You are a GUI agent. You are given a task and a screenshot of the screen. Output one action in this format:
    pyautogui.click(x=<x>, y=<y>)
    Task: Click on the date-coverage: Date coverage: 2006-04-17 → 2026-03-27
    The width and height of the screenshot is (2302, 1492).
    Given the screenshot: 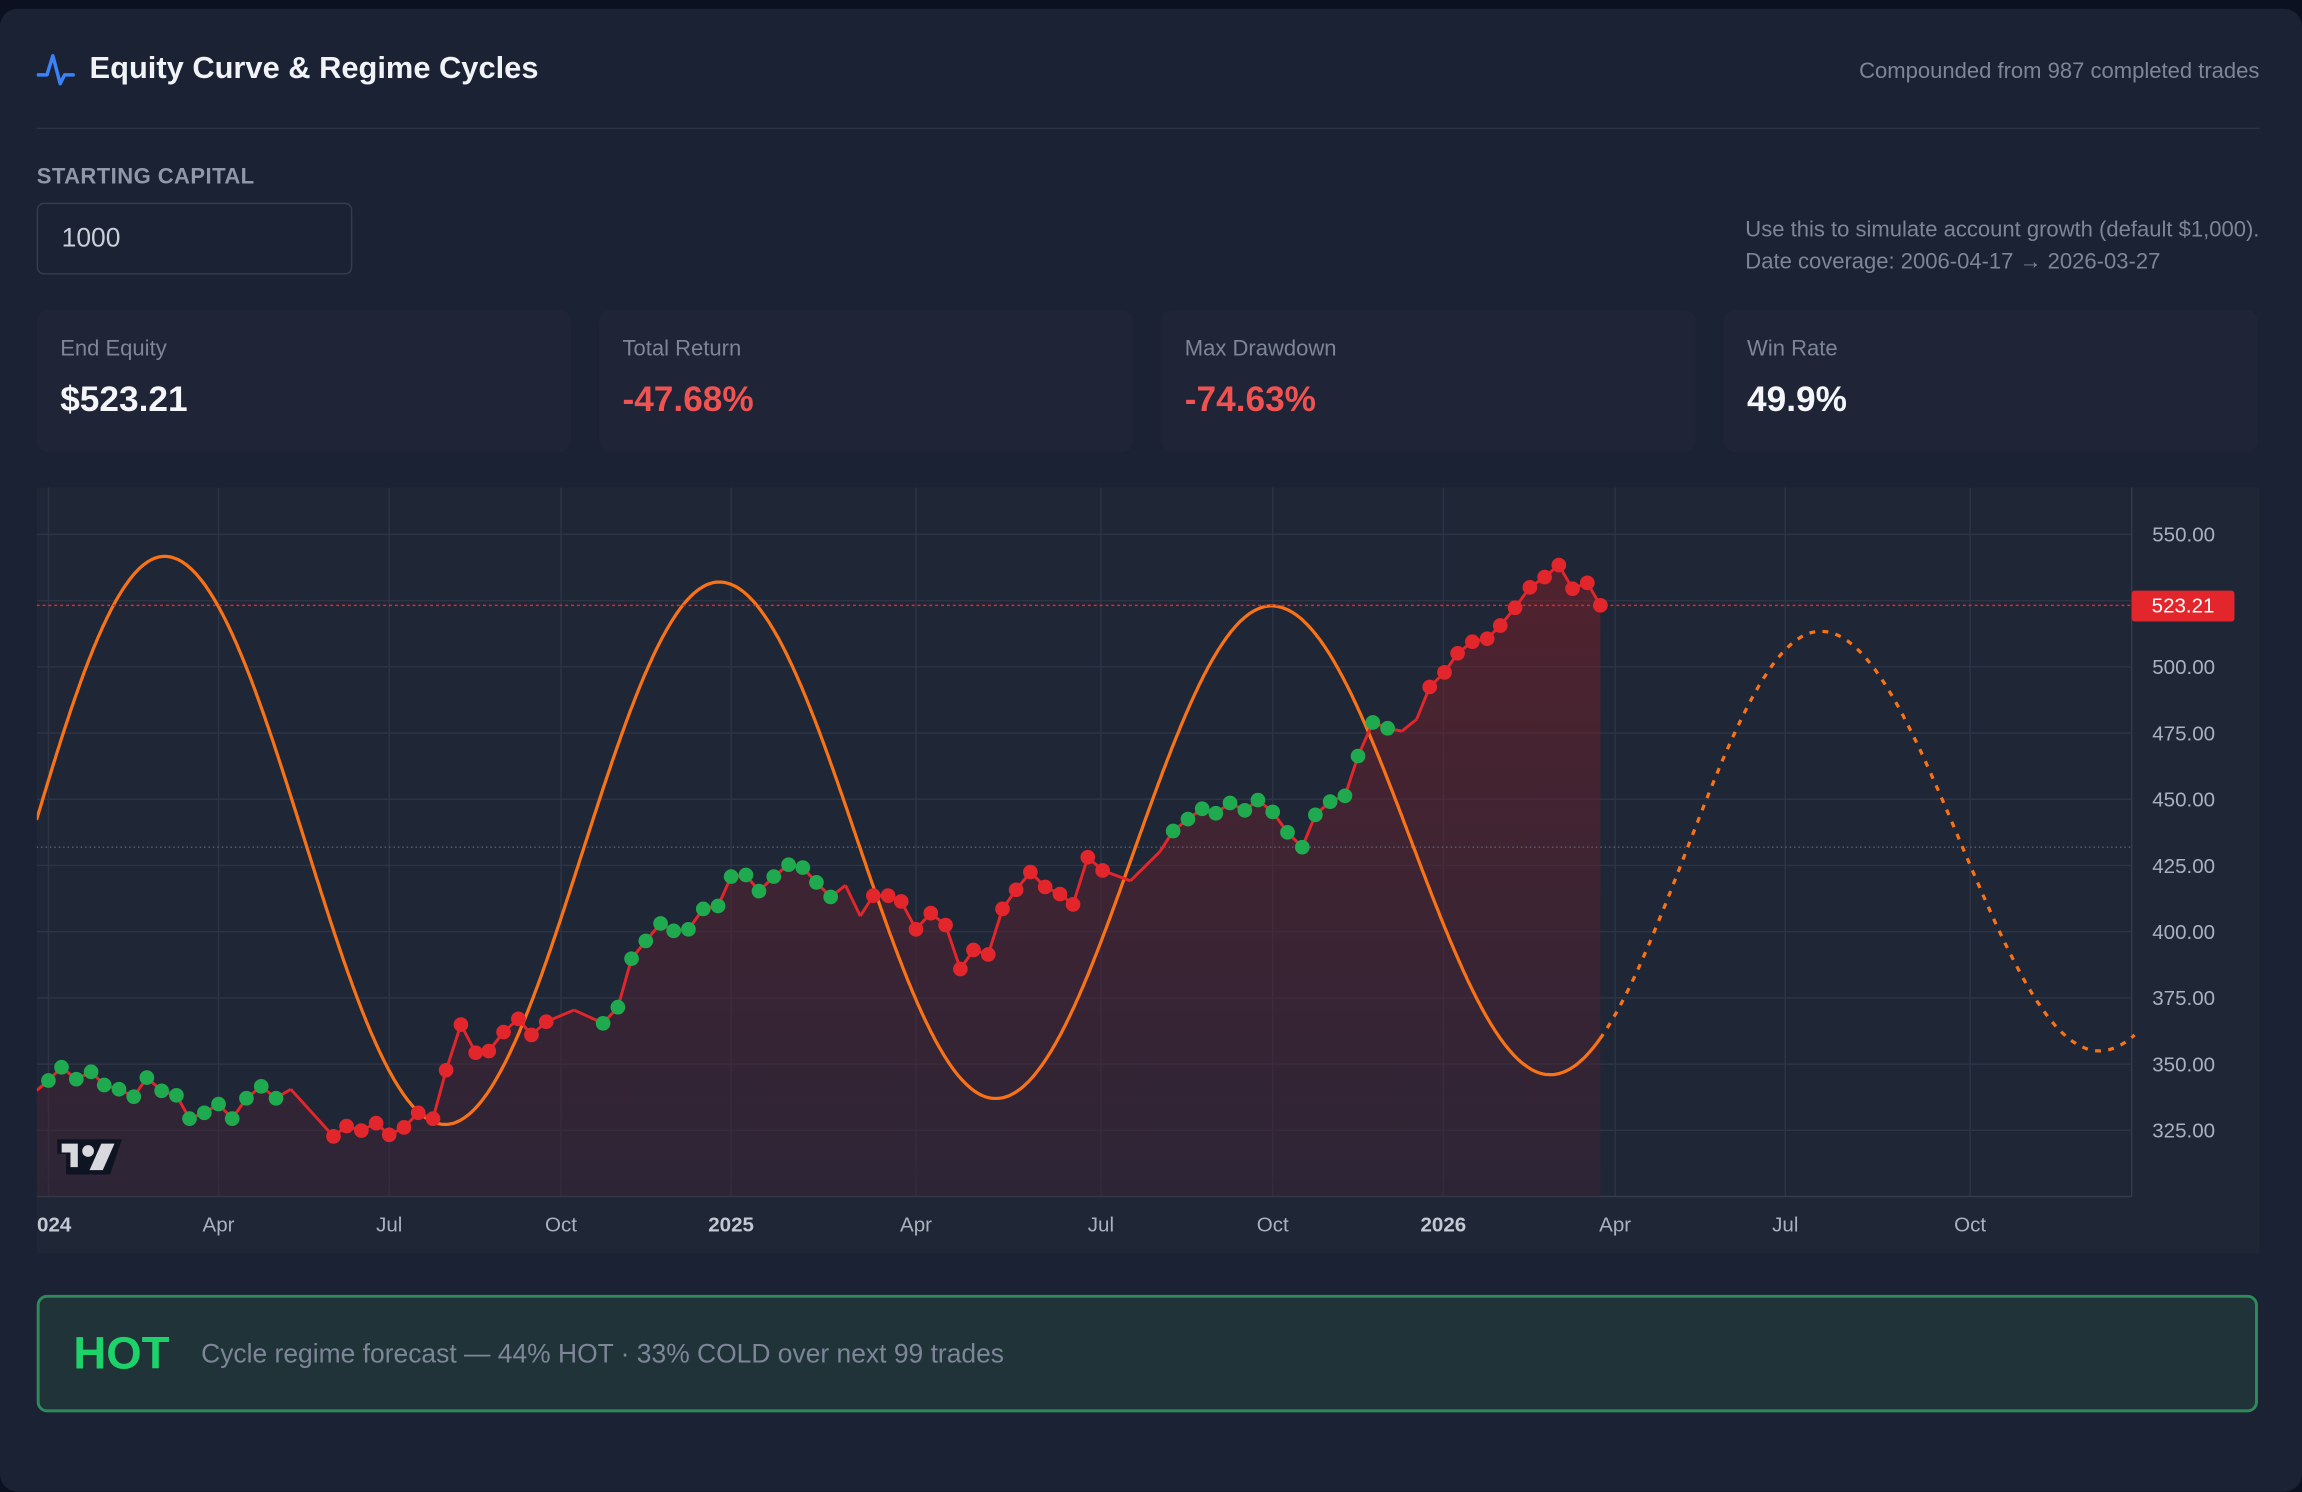 What is the action you would take?
    pyautogui.click(x=1953, y=262)
    